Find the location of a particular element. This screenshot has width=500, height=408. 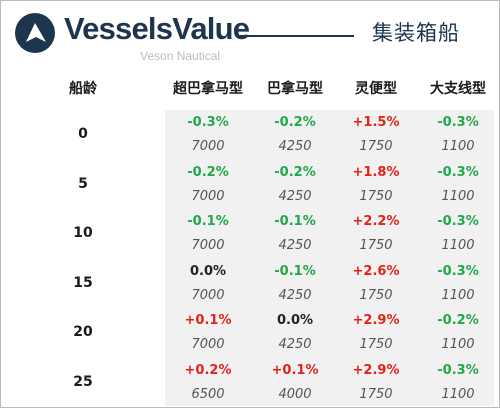

age-label: 10 is located at coordinates (83, 233).